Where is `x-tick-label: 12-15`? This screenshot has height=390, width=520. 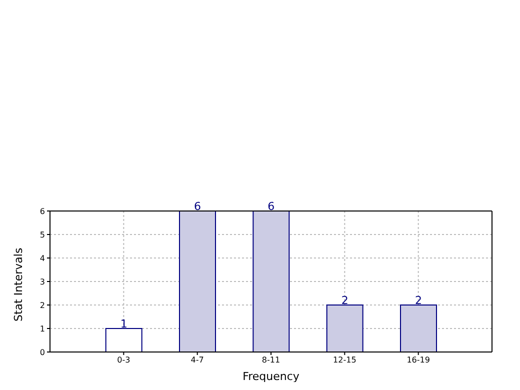
x-tick-label: 12-15 is located at coordinates (344, 360).